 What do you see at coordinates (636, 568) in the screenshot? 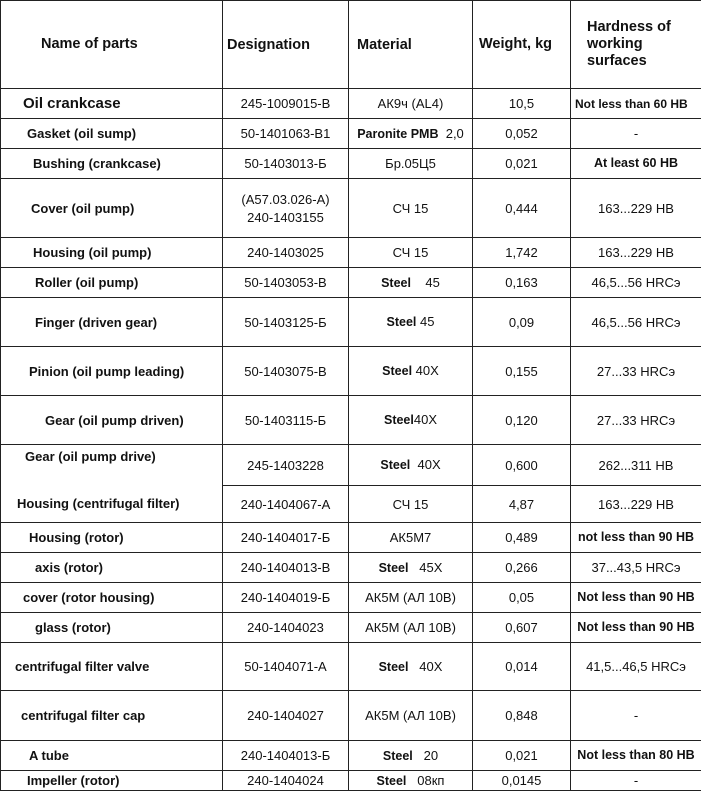
I see `hardness: 37...43,5 HRCэ` at bounding box center [636, 568].